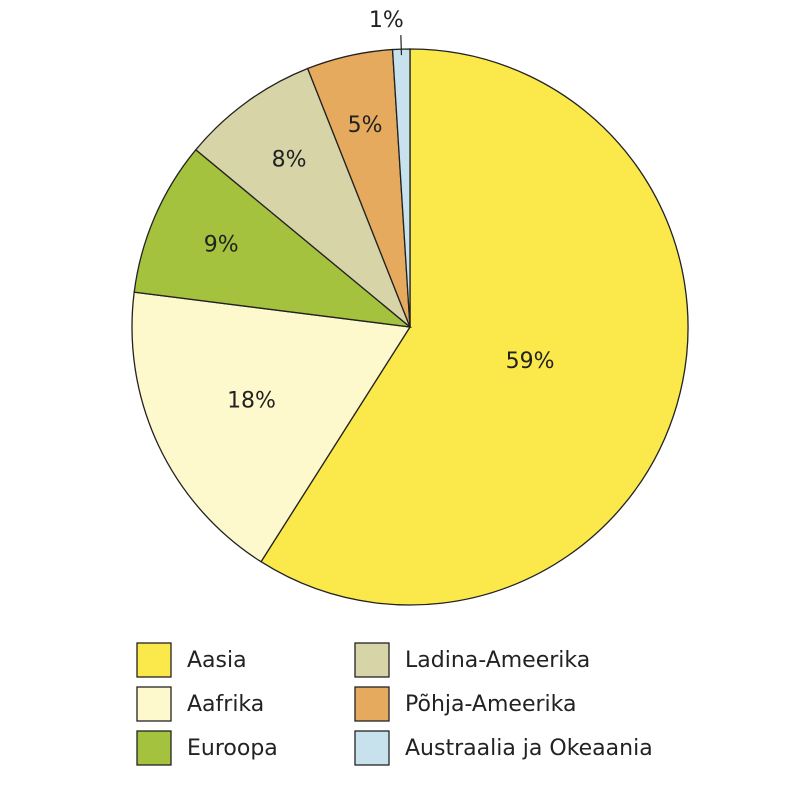 This screenshot has height=800, width=800. Describe the element at coordinates (401, 45) in the screenshot. I see `leader-line` at that location.